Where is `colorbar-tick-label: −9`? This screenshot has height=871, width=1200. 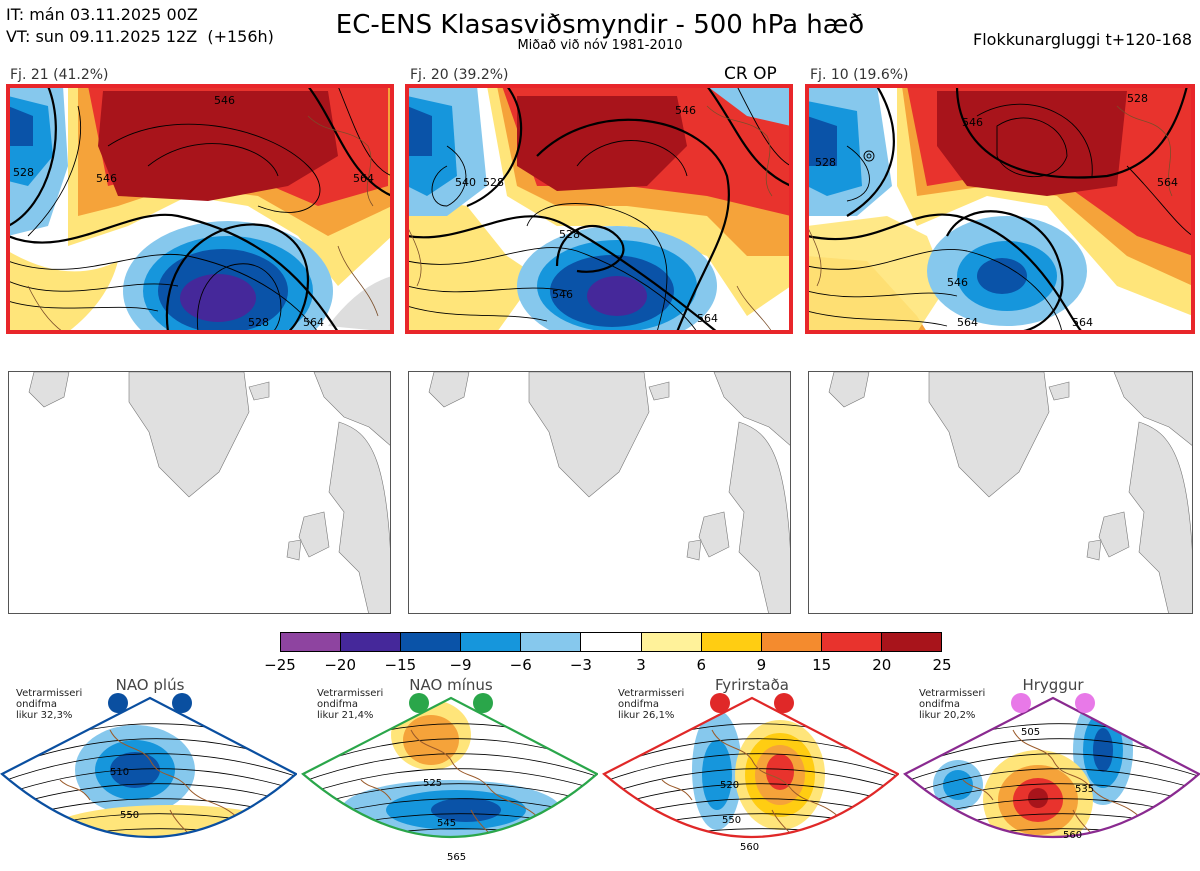
colorbar-tick-label: −9 is located at coordinates (460, 665).